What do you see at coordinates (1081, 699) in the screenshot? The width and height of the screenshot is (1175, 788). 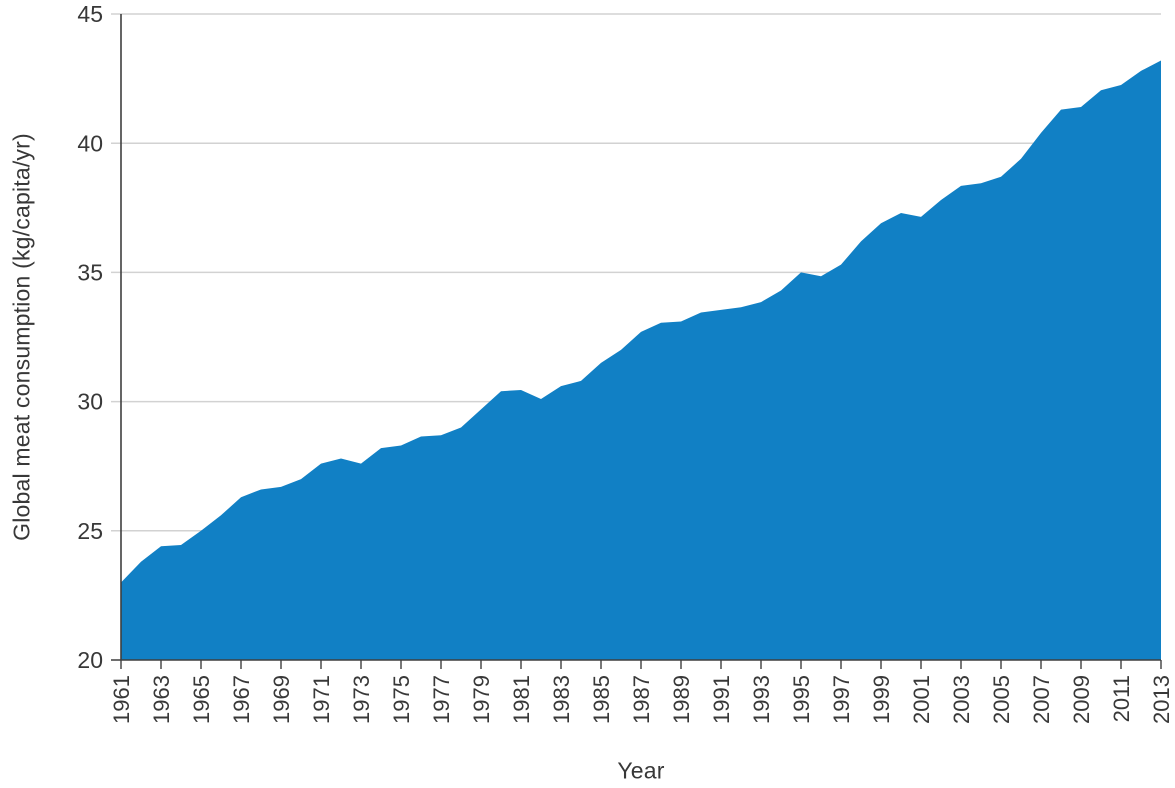 I see `x-tick-label-2009: 2009` at bounding box center [1081, 699].